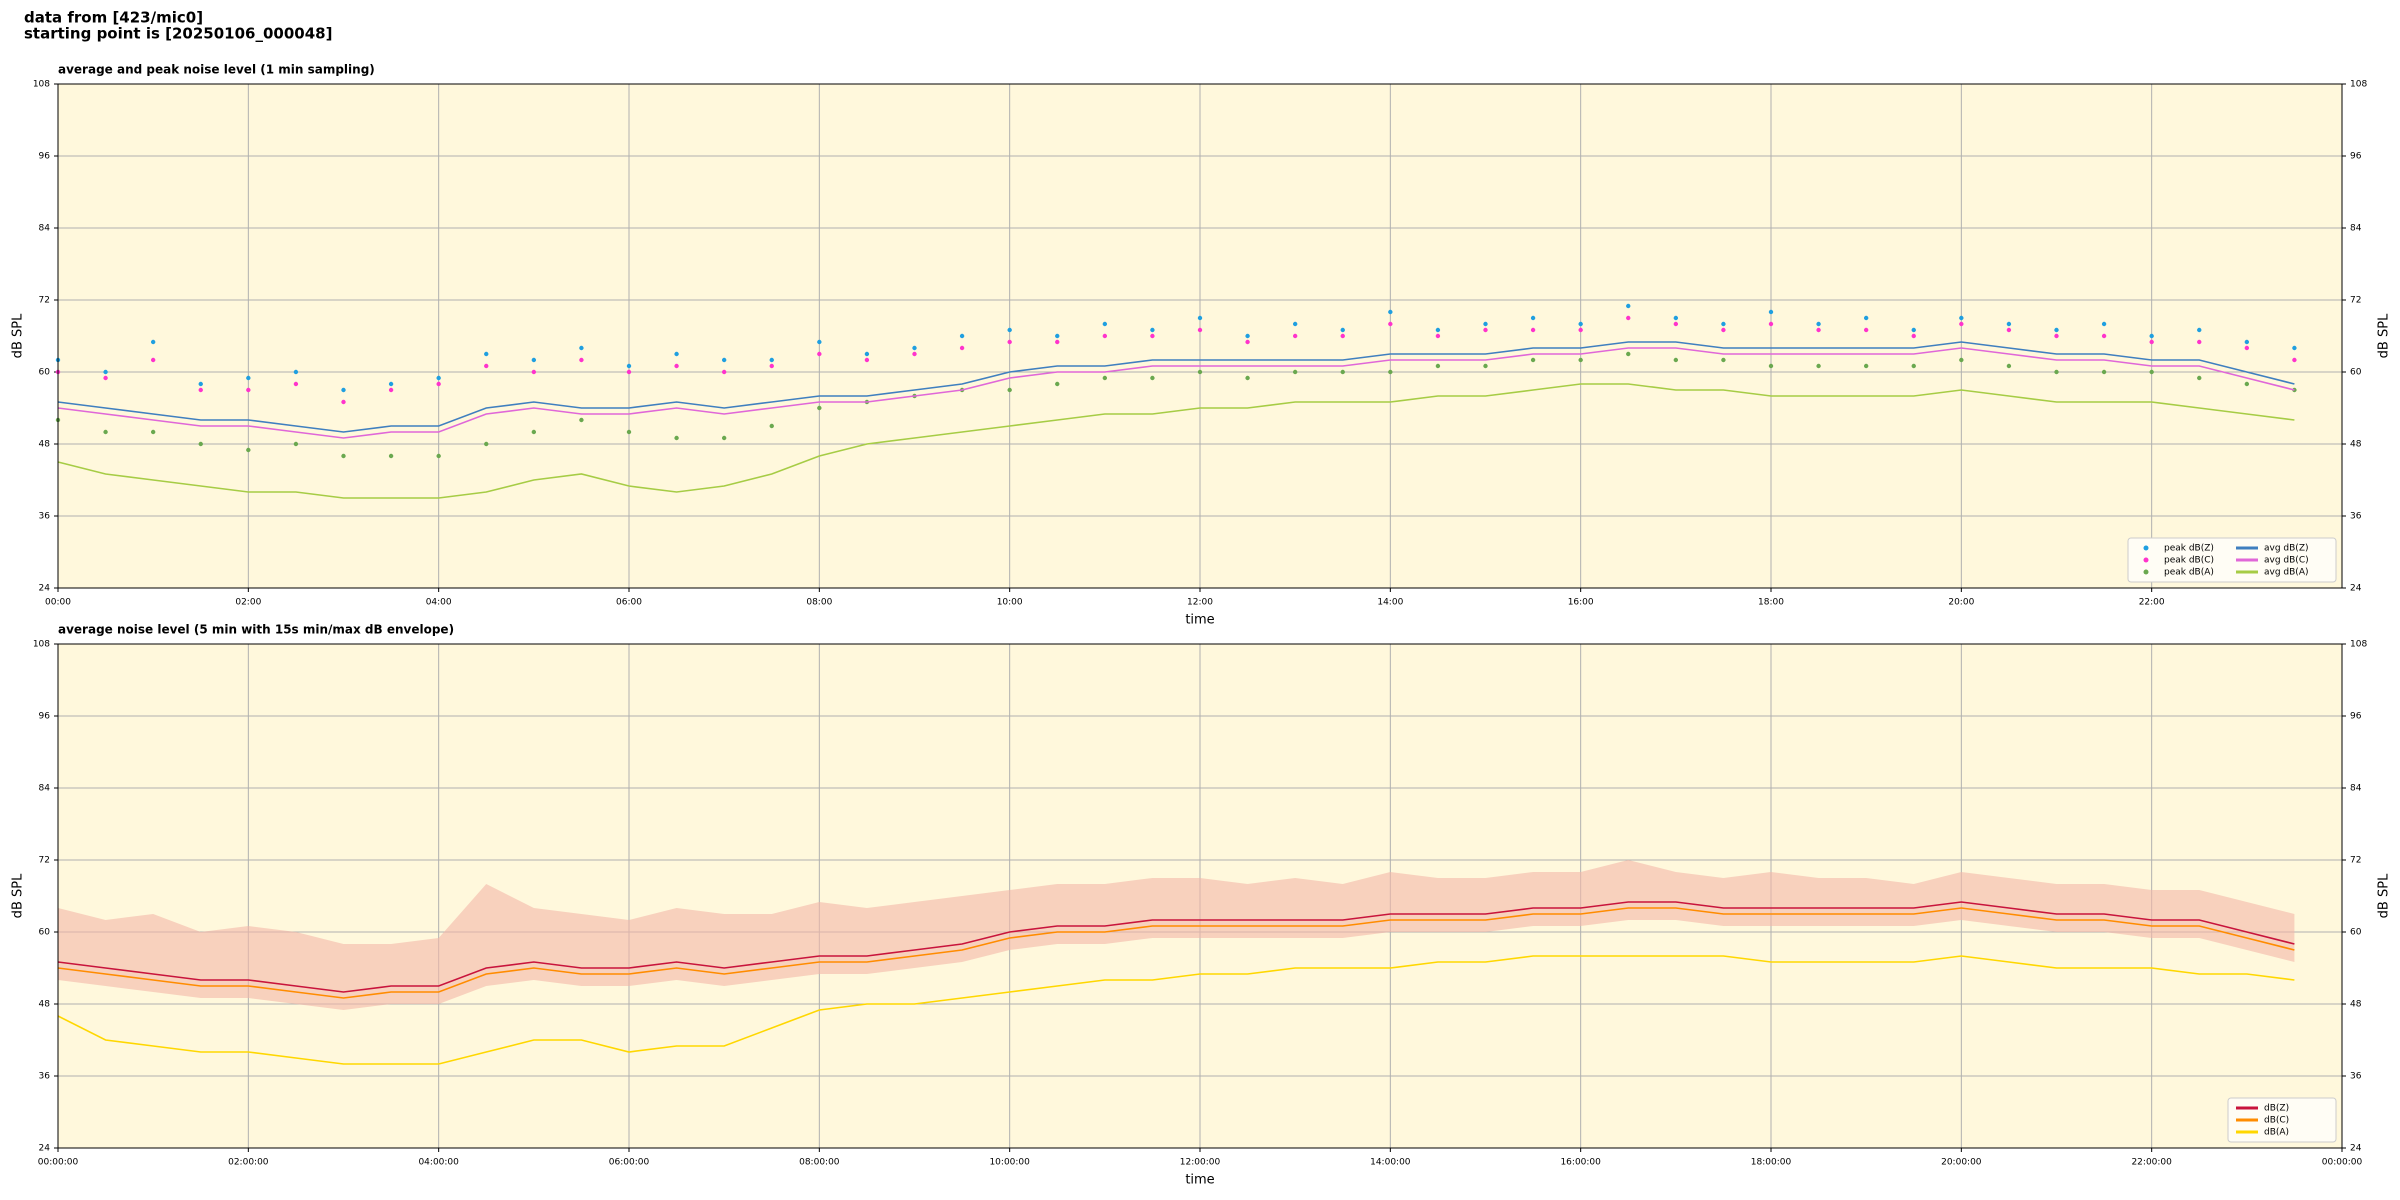 This screenshot has height=1200, width=2400. What do you see at coordinates (2286, 561) in the screenshot?
I see `legend-label: avg dB(C)` at bounding box center [2286, 561].